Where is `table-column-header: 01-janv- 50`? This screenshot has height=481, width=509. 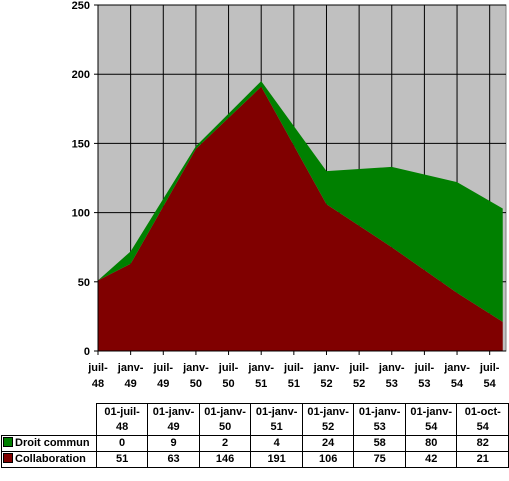
table-column-header: 01-janv- 50 is located at coordinates (225, 419).